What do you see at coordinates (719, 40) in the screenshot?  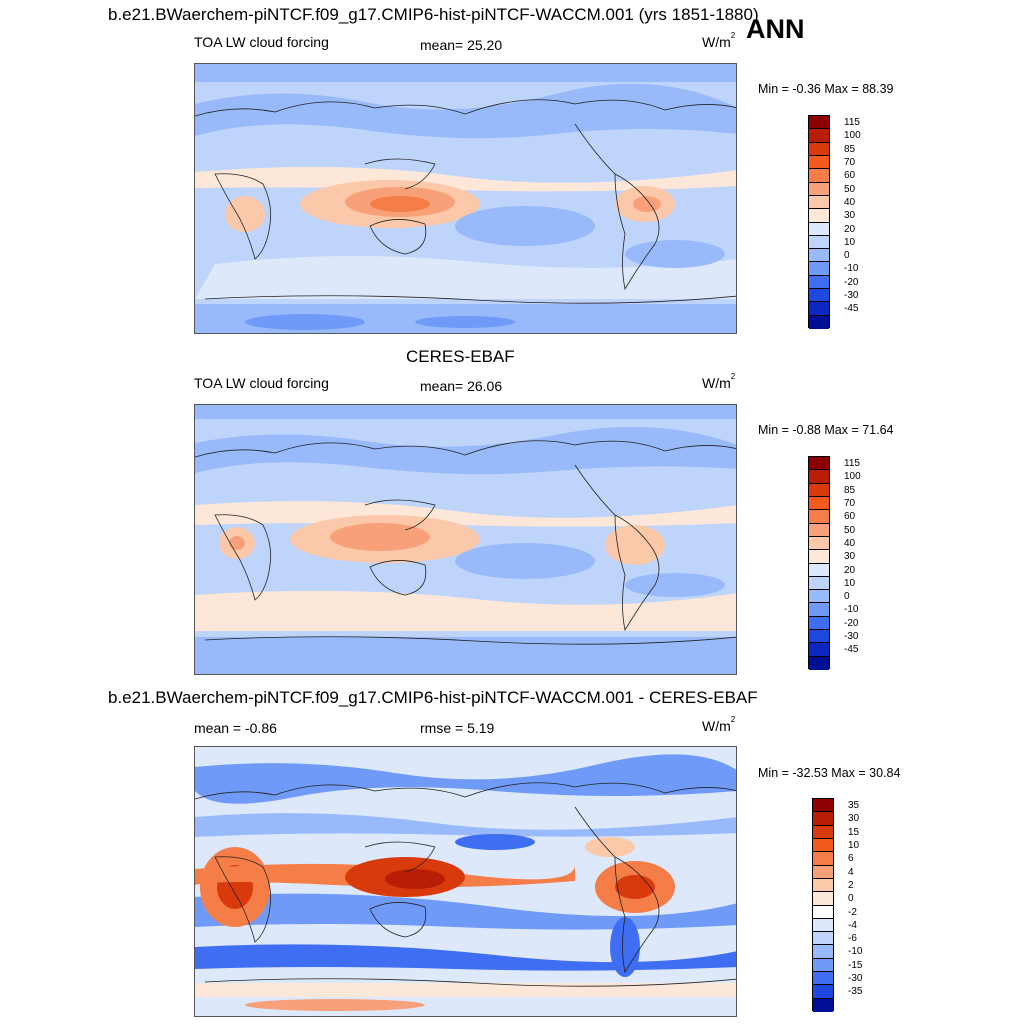 I see `panel-1-unit: W/m2` at bounding box center [719, 40].